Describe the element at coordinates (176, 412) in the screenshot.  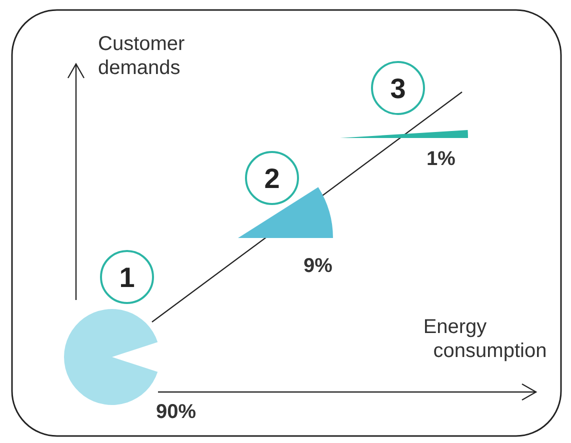
I see `data-label: 90%` at that location.